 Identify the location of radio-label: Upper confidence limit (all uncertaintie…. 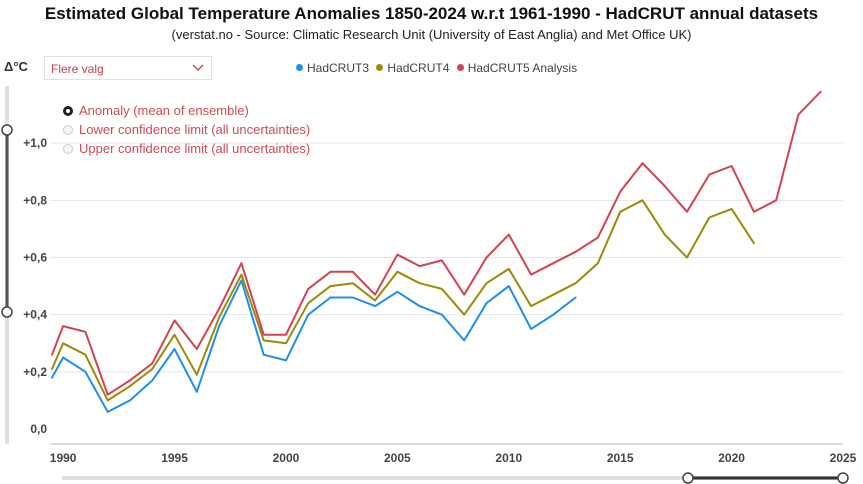
(195, 148).